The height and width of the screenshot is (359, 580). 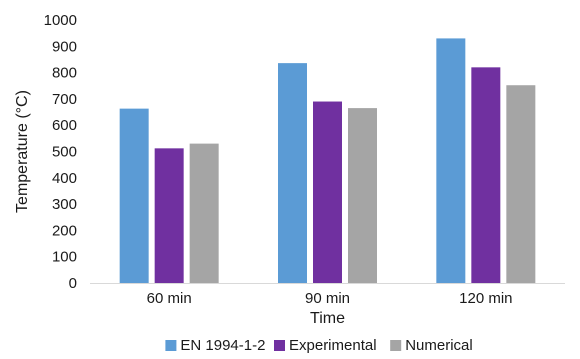 I want to click on y-tick-label: 300, so click(x=64, y=204).